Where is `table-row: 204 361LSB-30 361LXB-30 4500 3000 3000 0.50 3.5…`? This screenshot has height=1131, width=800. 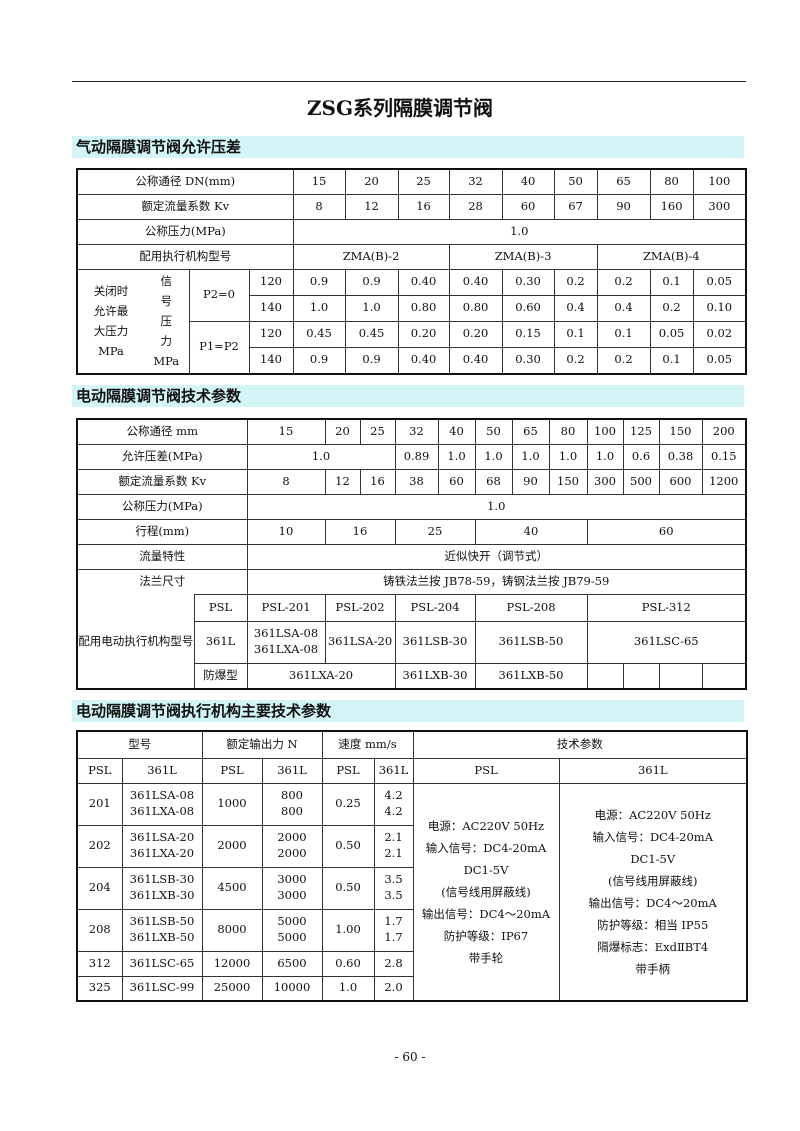 table-row: 204 361LSB-30 361LXB-30 4500 3000 3000 0.50 3.5… is located at coordinates (411, 888).